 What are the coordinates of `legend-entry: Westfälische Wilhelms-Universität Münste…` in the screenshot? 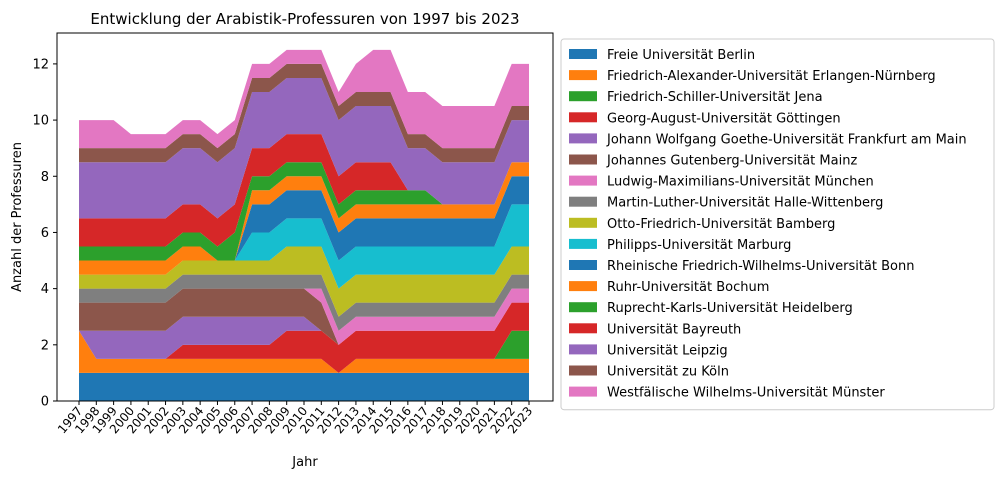 It's located at (746, 393).